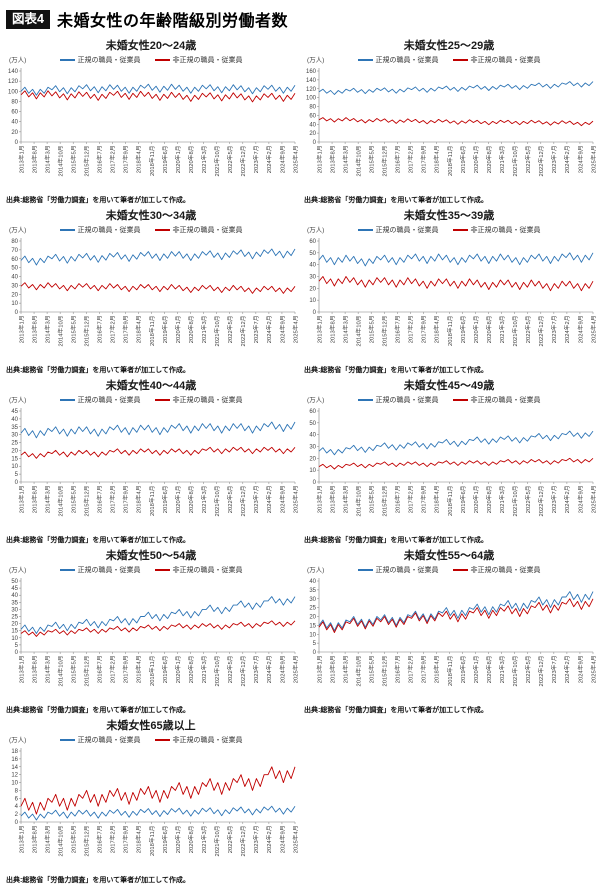 This screenshot has height=887, width=600. What do you see at coordinates (14, 251) in the screenshot?
I see `y-tick-label: 70` at bounding box center [14, 251].